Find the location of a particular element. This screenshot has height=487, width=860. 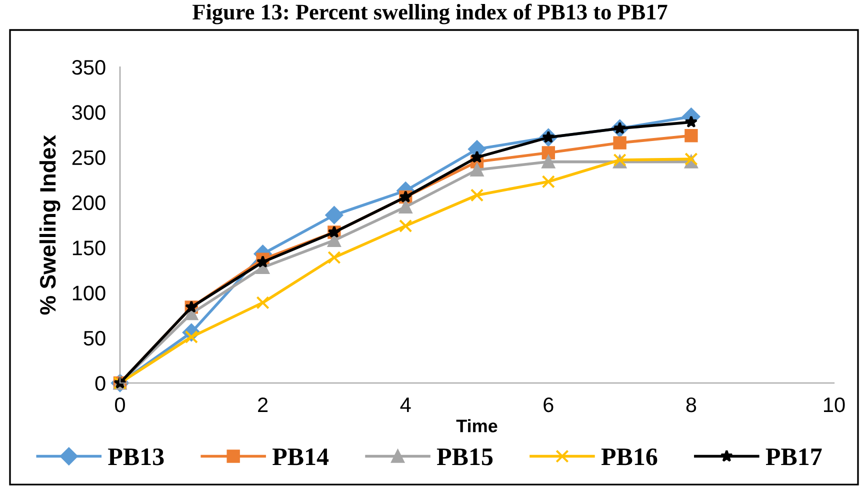

y-tick-label: 300 is located at coordinates (89, 112).